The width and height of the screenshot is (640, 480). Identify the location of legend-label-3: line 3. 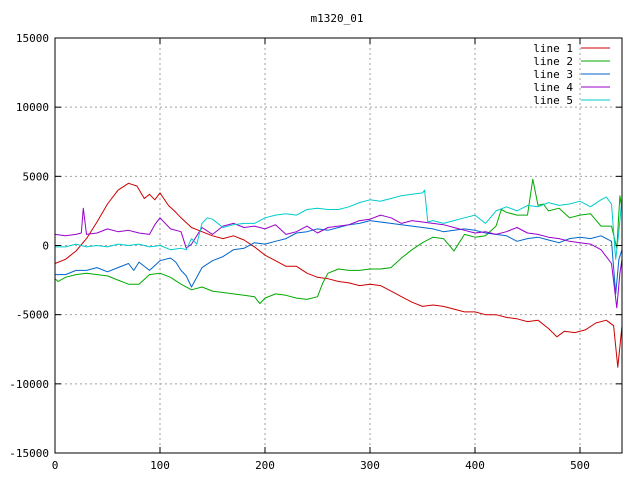
(553, 74).